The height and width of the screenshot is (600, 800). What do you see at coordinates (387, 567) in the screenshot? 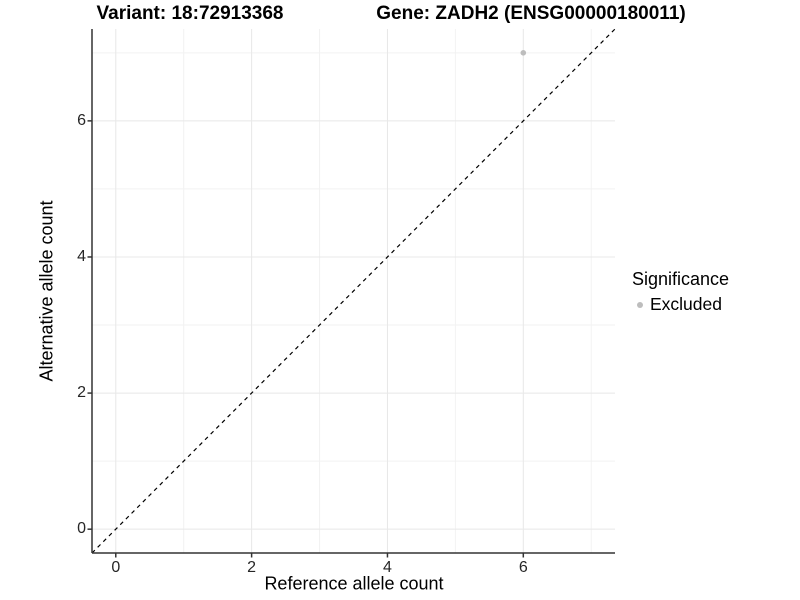
I see `x-tick-label: 4` at bounding box center [387, 567].